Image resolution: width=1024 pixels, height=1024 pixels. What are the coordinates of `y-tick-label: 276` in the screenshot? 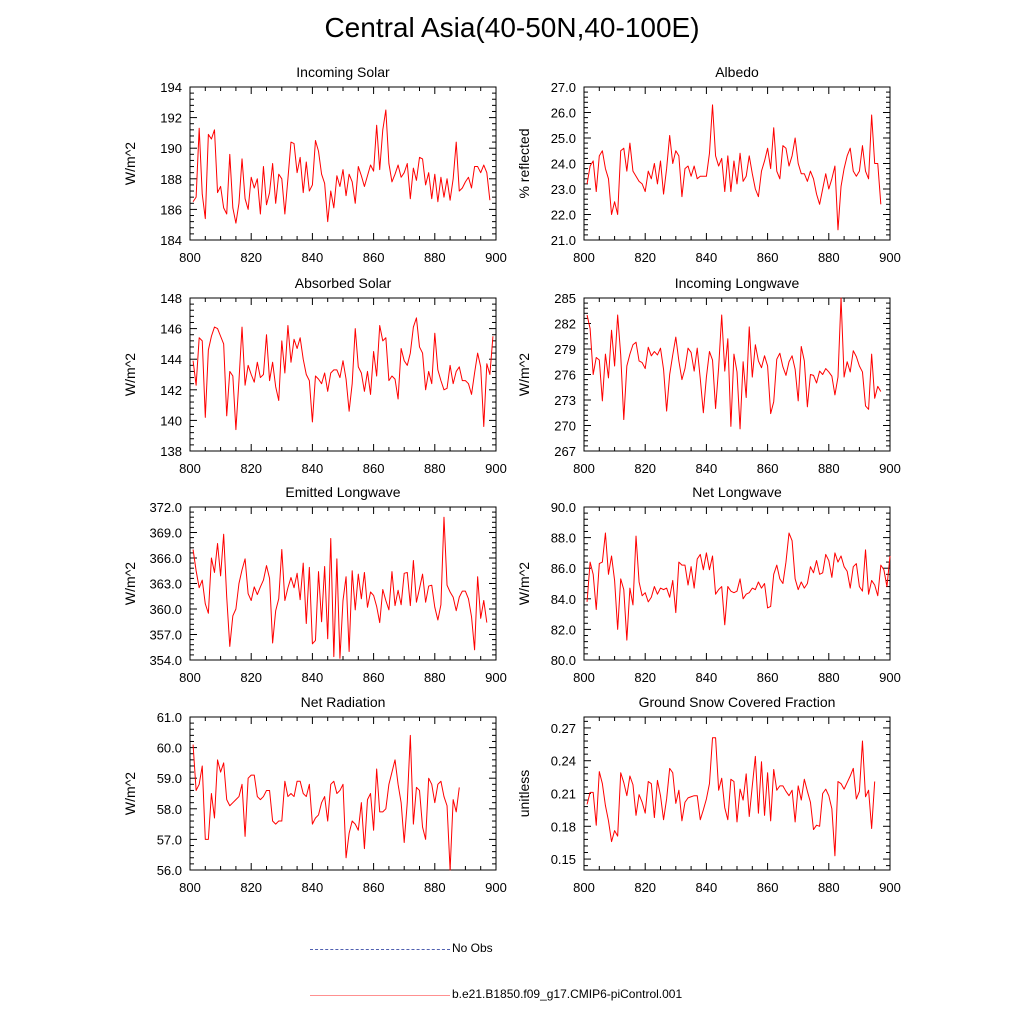 It's located at (565, 375).